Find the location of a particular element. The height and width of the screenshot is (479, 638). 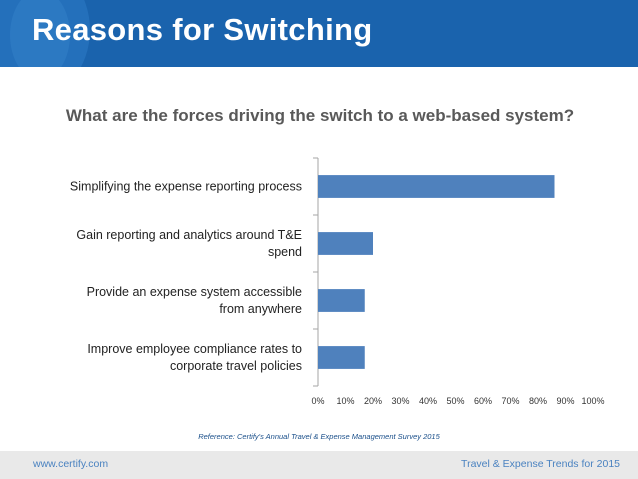

category-label: Provide an expense system accessible is located at coordinates (194, 292).